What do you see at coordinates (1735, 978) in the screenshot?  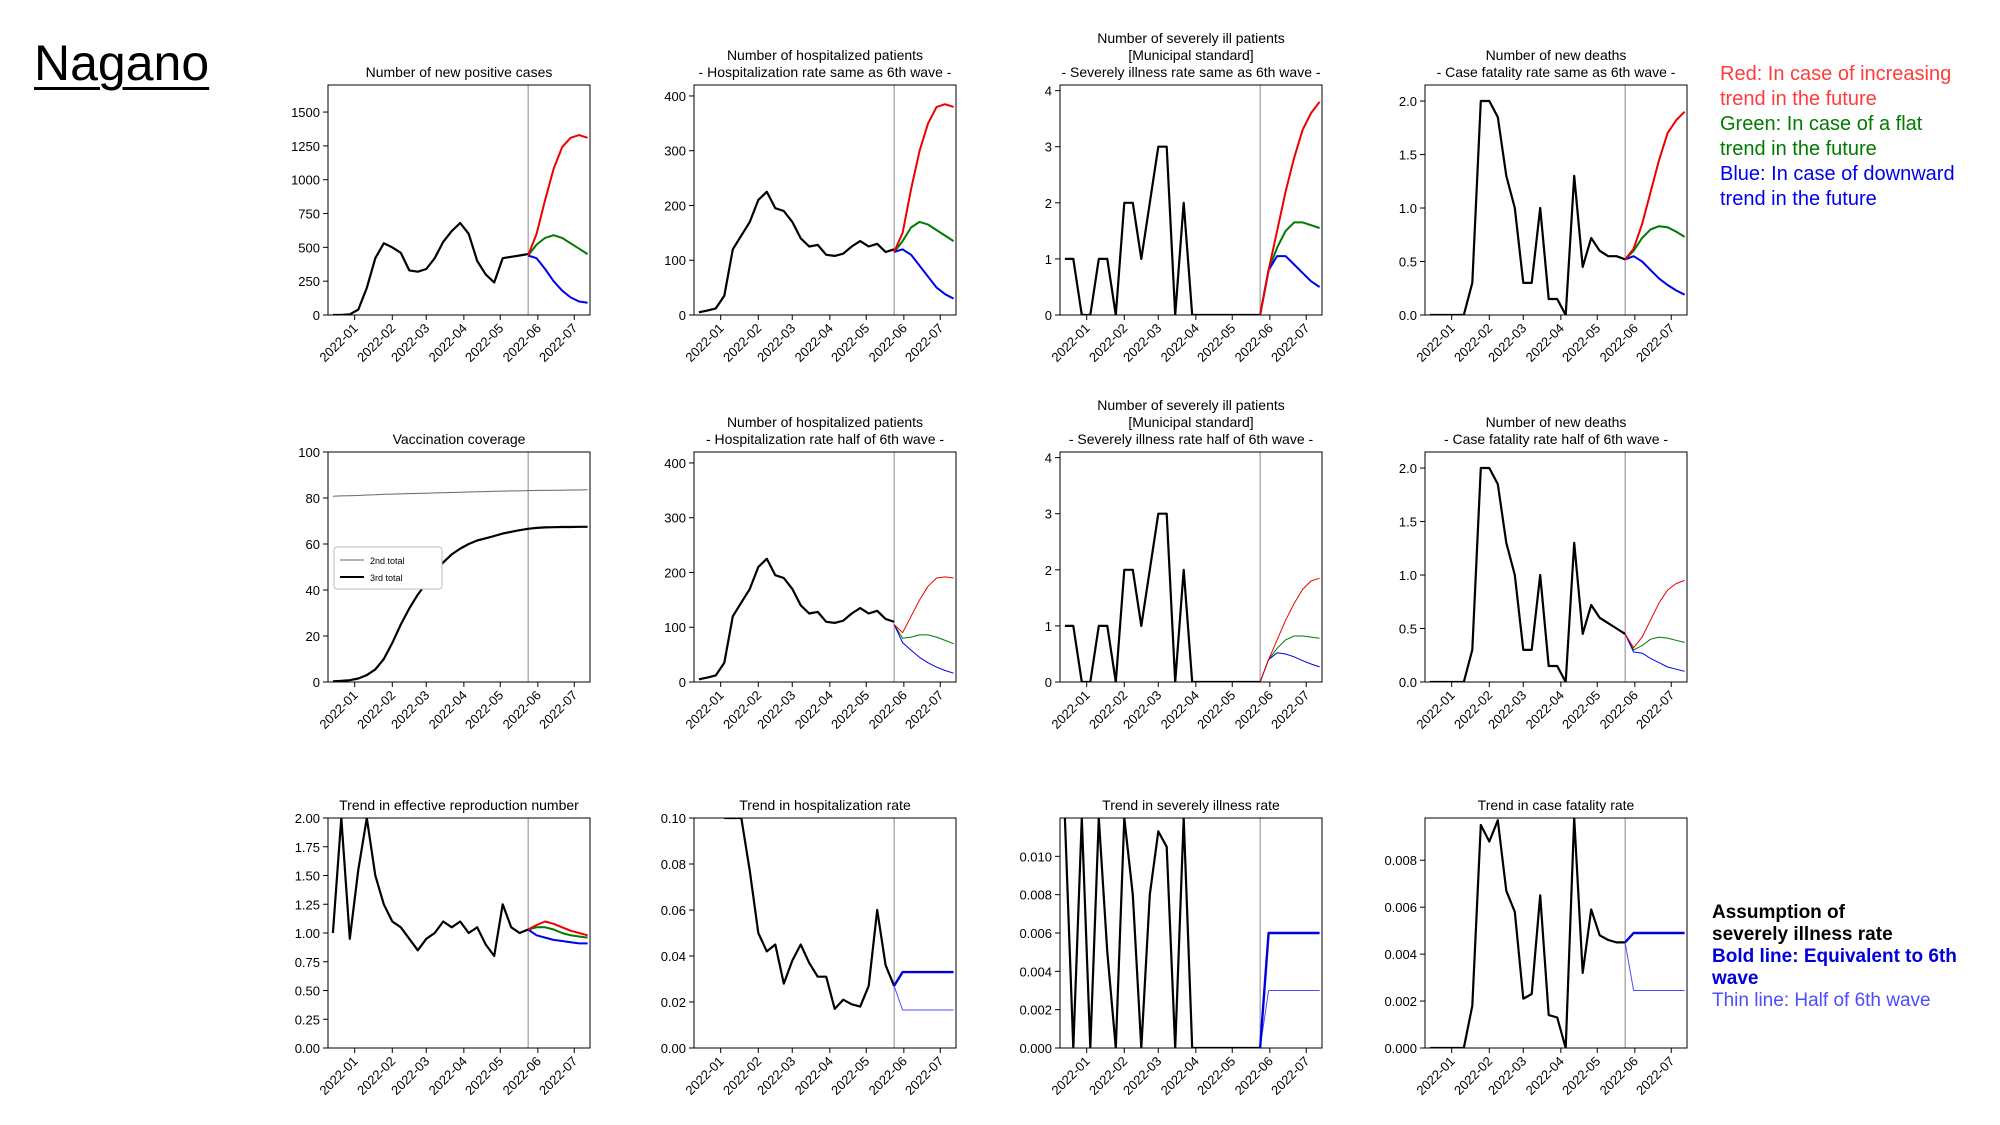 I see `assumption-bold-line2: wave` at bounding box center [1735, 978].